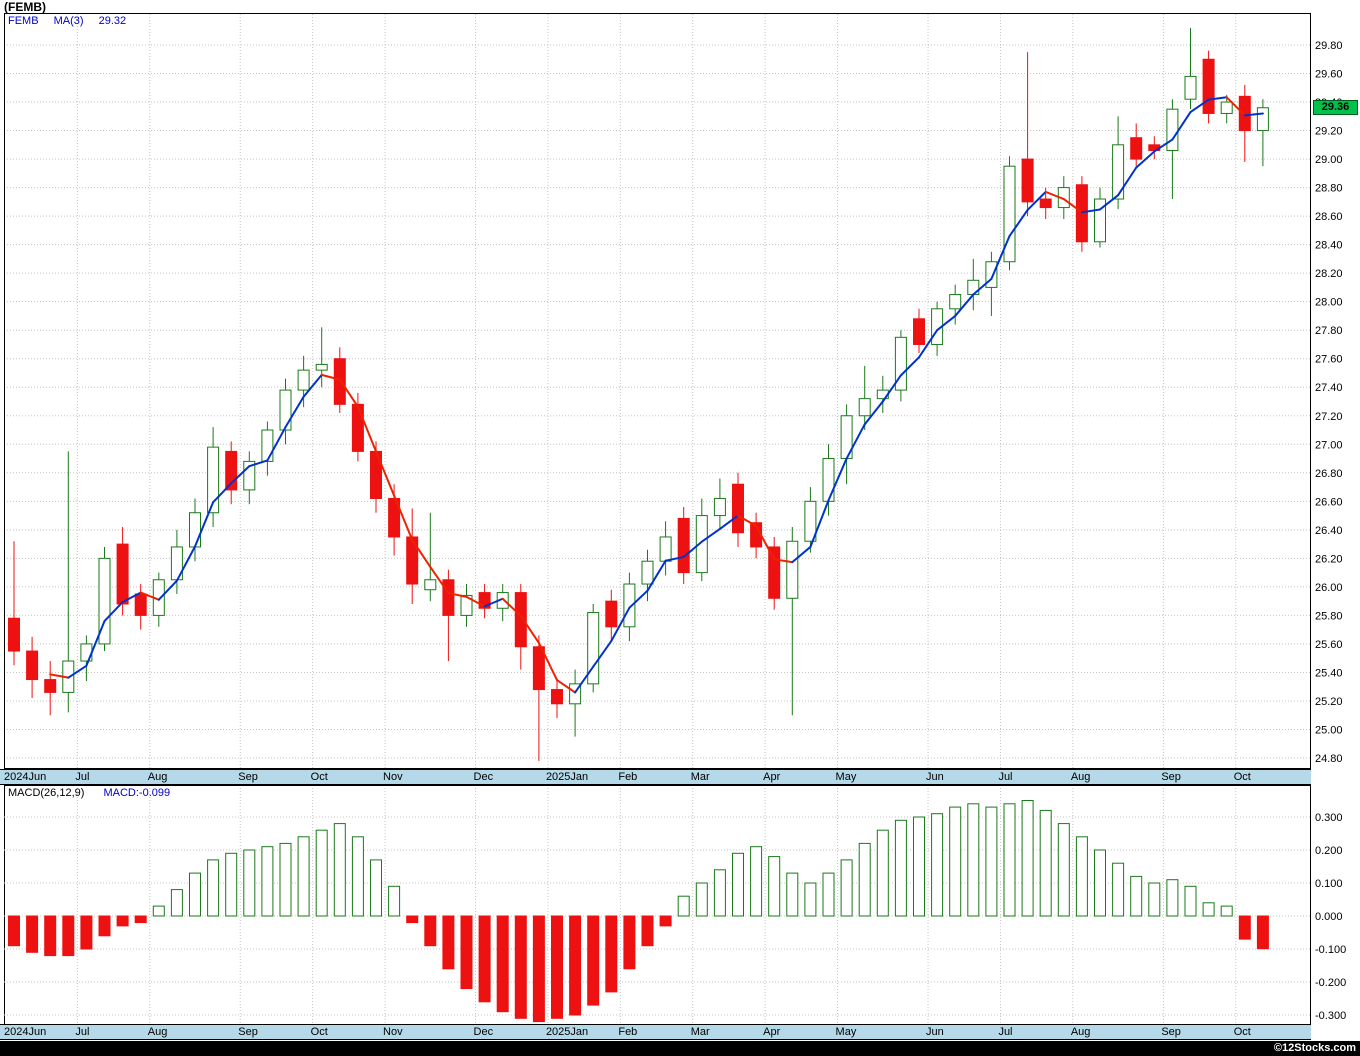 The image size is (1360, 1056). I want to click on month-label: Nov, so click(393, 777).